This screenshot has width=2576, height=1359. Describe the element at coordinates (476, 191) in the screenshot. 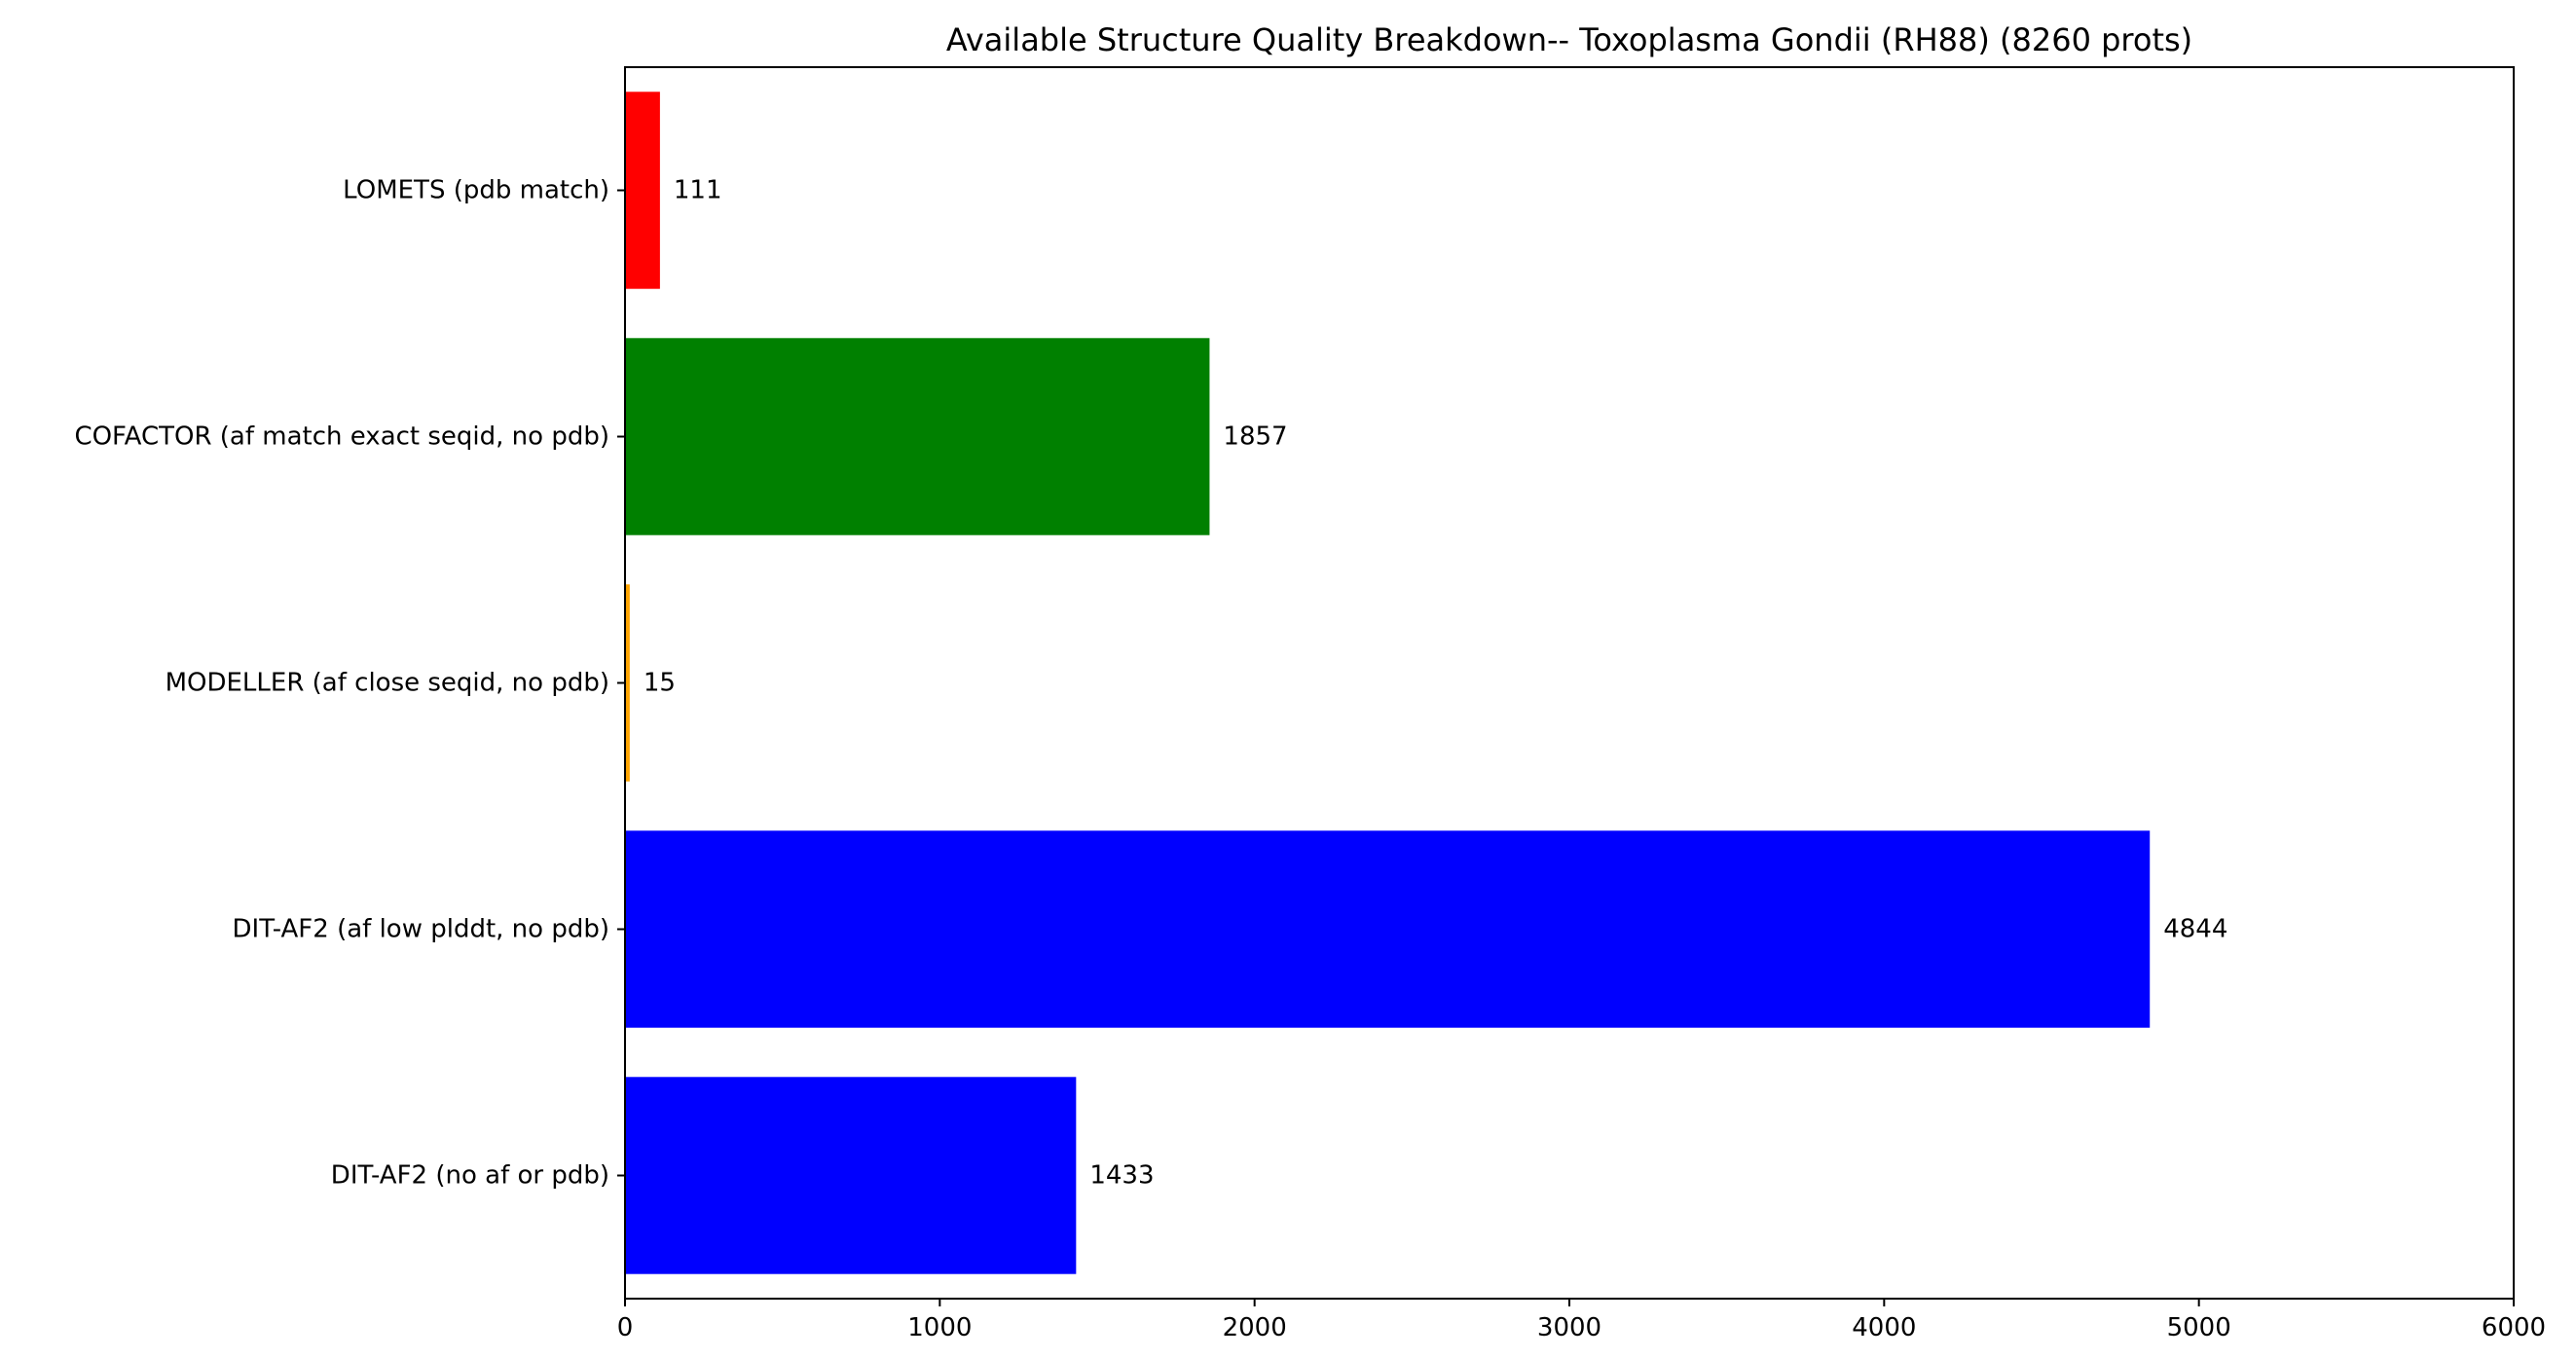

I see `category-label: LOMETS (pdb match)` at that location.